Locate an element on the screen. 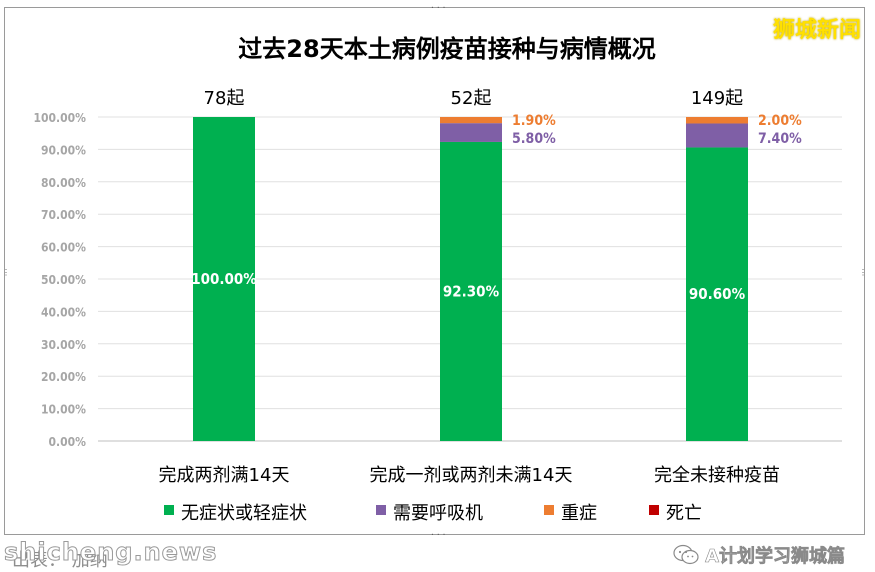 This screenshot has width=875, height=572. y-tick-label: 60.00% is located at coordinates (63, 248).